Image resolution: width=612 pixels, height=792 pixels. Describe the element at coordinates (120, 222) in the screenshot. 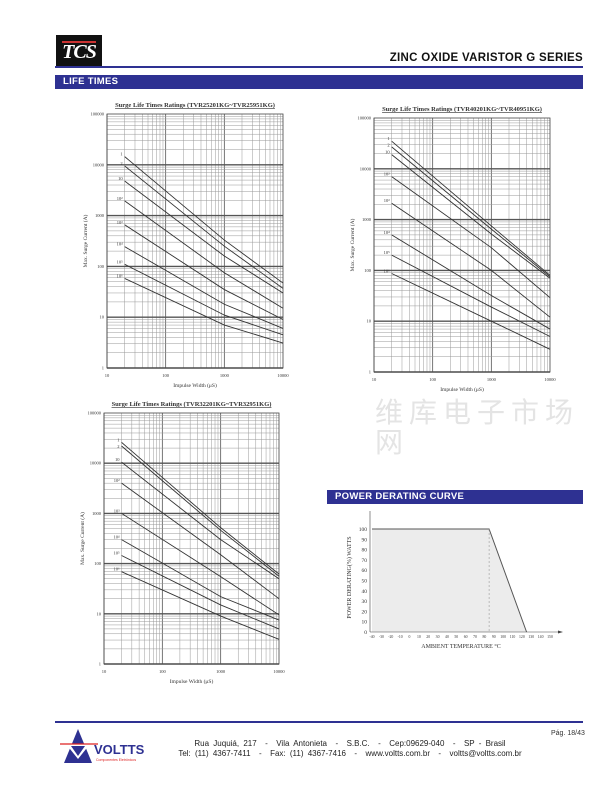

I see `series-label: 10³` at that location.